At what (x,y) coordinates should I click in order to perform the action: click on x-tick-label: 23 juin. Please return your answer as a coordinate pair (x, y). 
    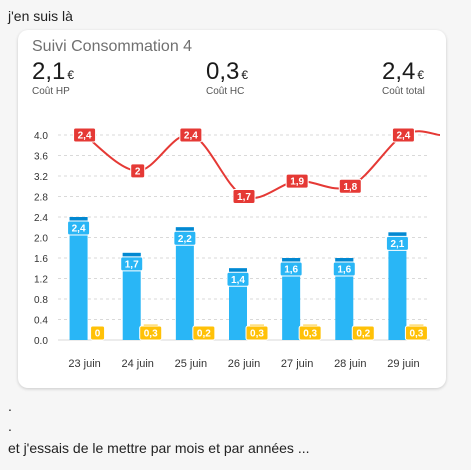
    Looking at the image, I should click on (84, 364).